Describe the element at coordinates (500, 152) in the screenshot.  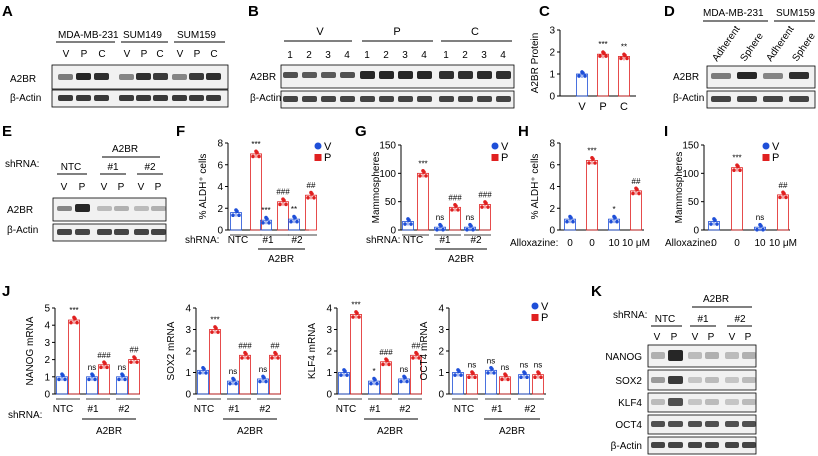
I see `legend-G: VP` at that location.